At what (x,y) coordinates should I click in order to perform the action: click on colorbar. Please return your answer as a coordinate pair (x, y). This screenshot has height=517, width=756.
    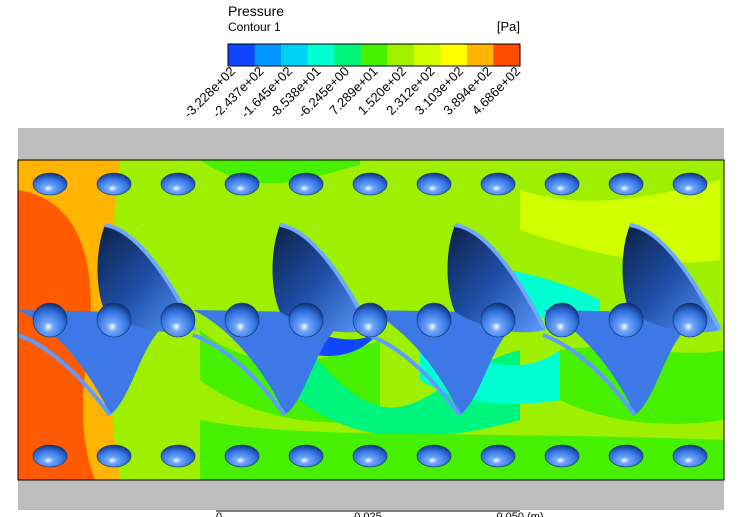
    Looking at the image, I should click on (374, 55).